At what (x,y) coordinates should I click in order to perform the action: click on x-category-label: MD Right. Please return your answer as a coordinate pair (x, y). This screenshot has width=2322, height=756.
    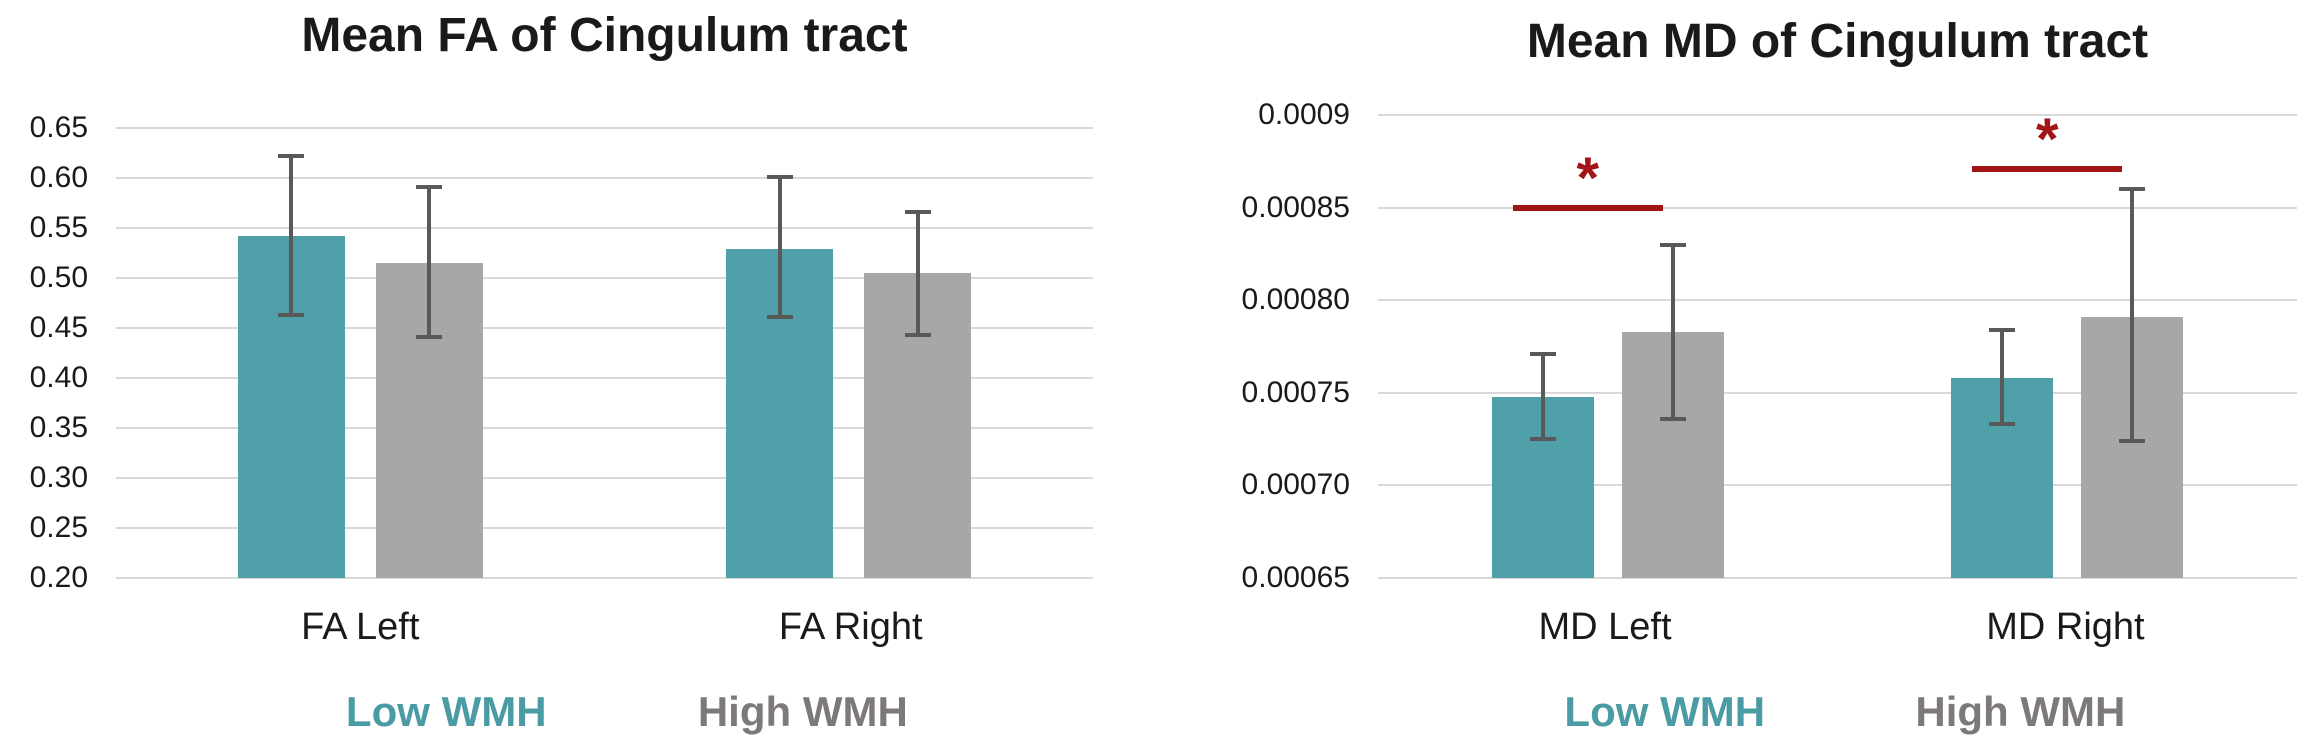
    Looking at the image, I should click on (2065, 627).